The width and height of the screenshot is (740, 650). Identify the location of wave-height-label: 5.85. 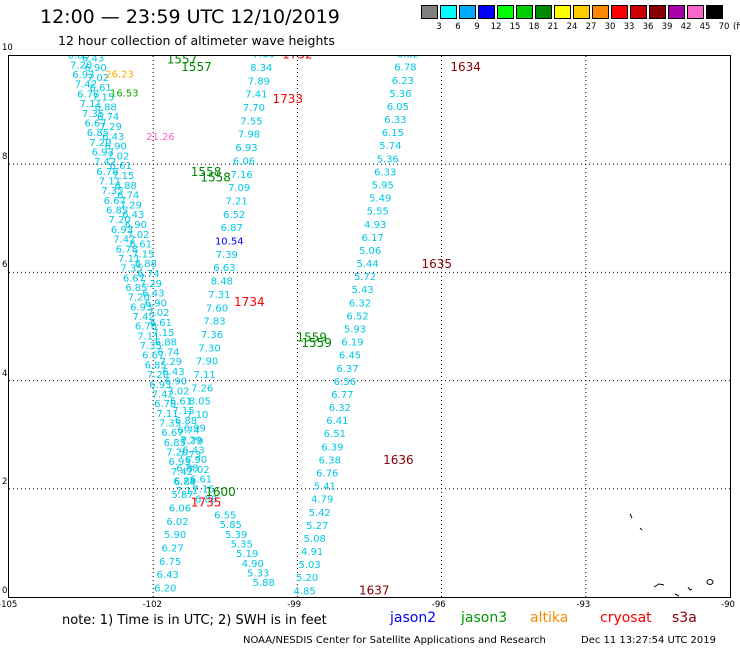
(231, 525).